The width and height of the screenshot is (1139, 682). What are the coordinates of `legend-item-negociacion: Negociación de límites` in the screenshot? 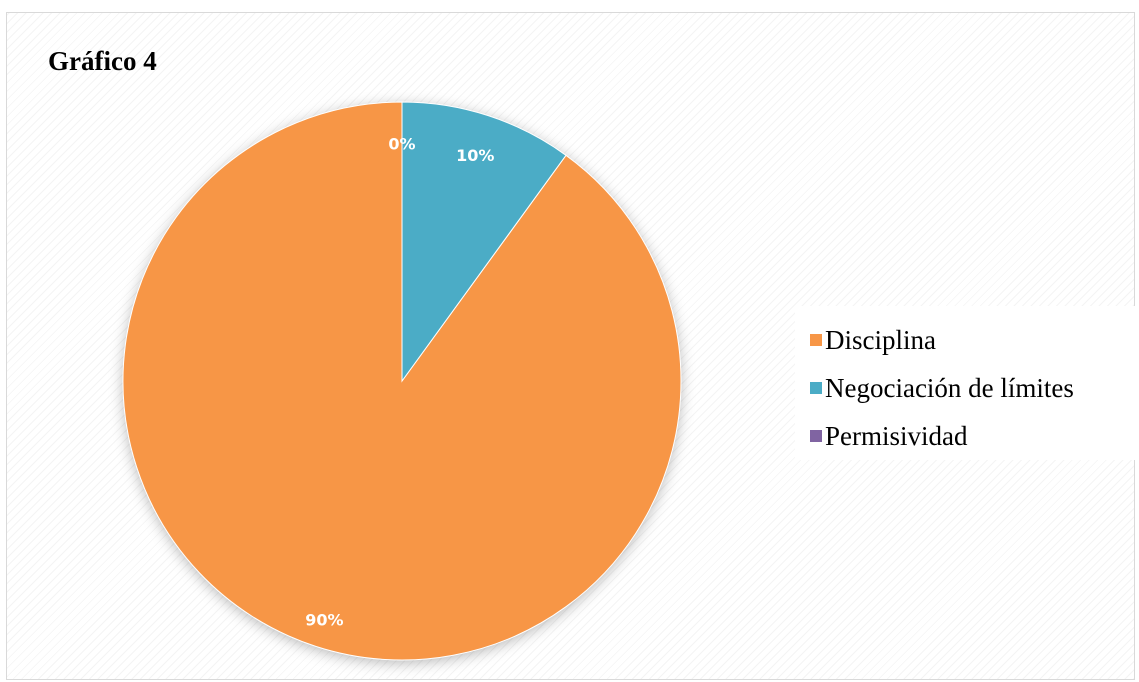 It's located at (974, 388).